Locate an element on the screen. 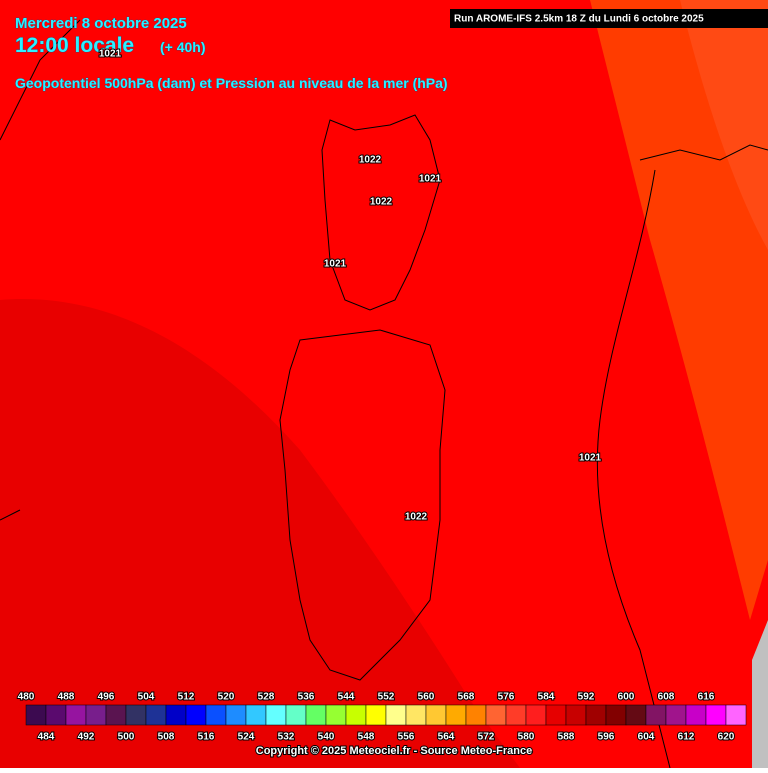 This screenshot has width=768, height=773. colorbar-label: 604 is located at coordinates (646, 737).